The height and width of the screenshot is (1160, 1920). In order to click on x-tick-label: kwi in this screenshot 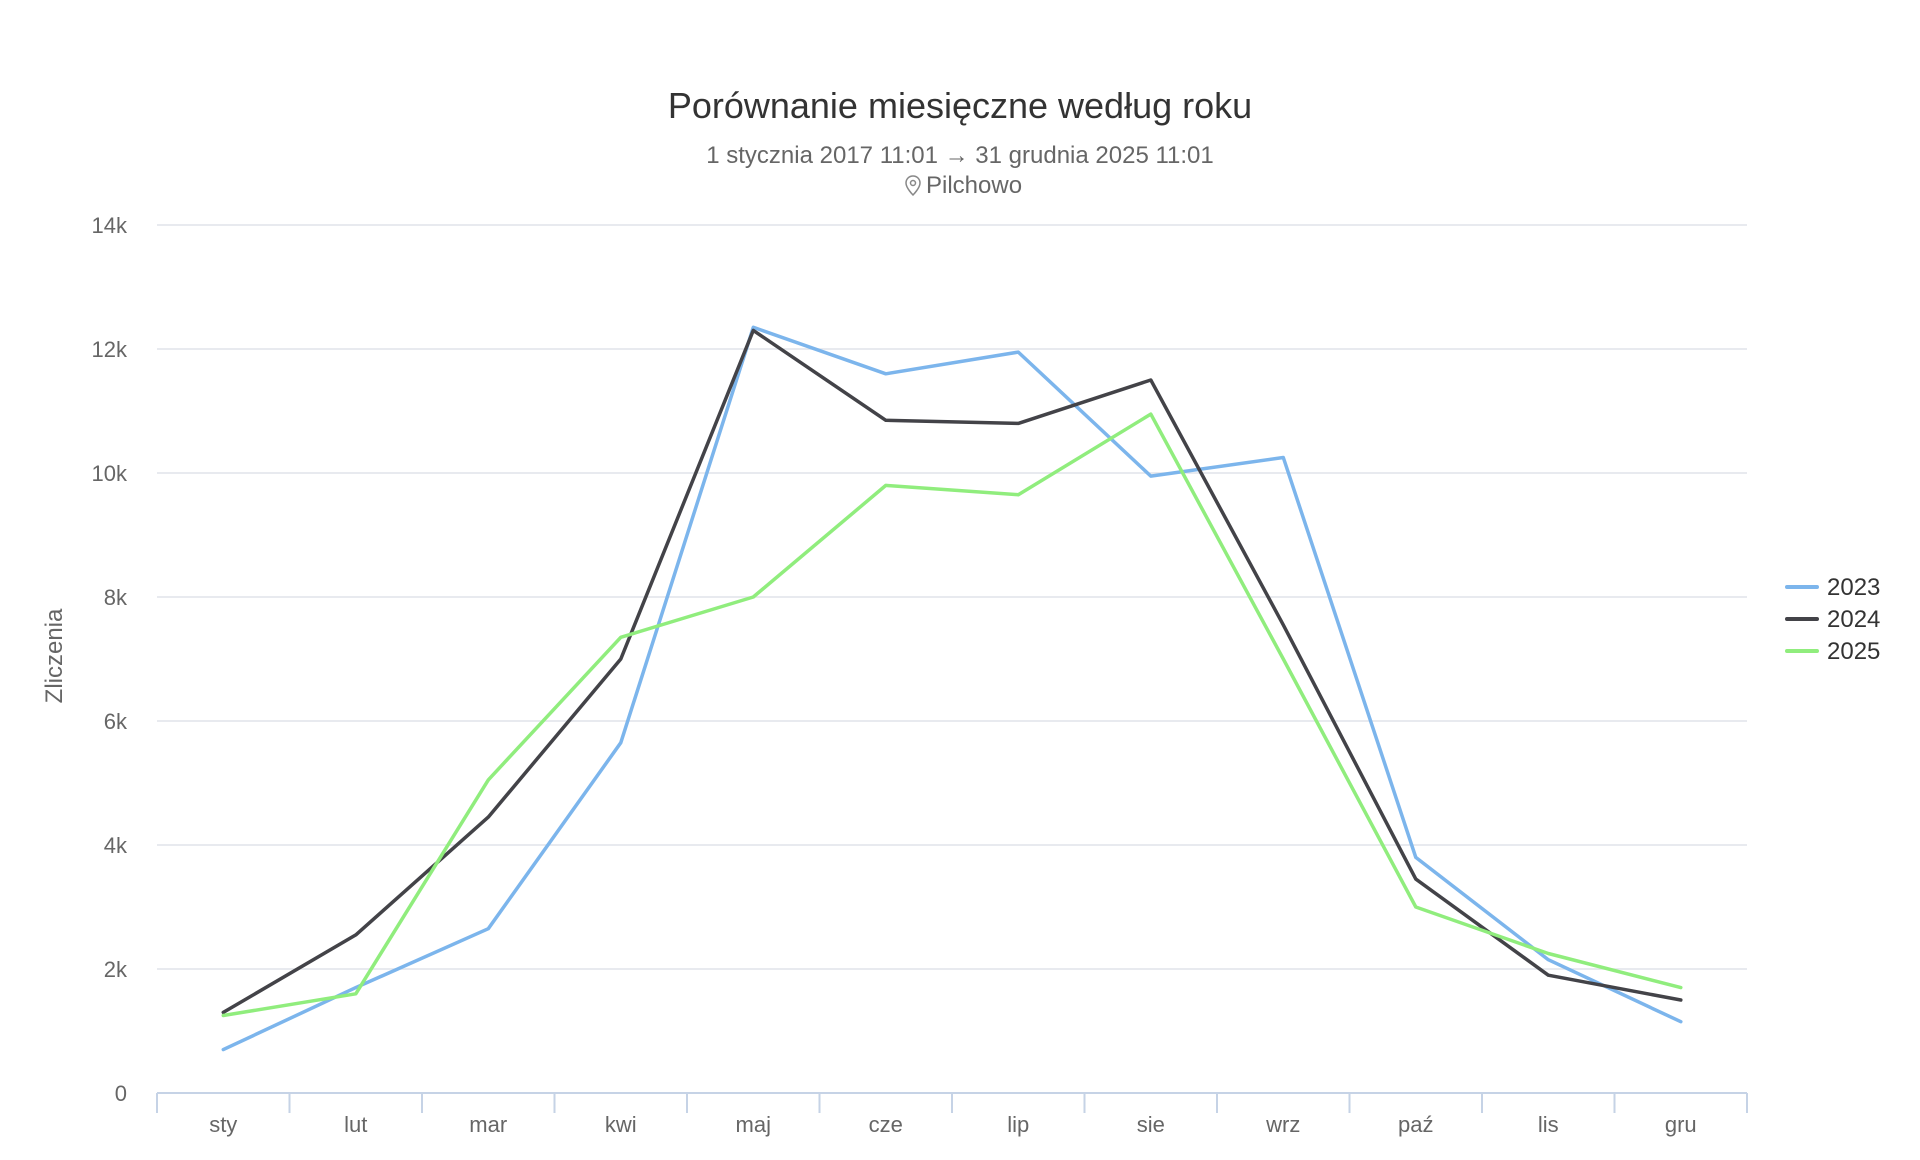, I will do `click(621, 1124)`.